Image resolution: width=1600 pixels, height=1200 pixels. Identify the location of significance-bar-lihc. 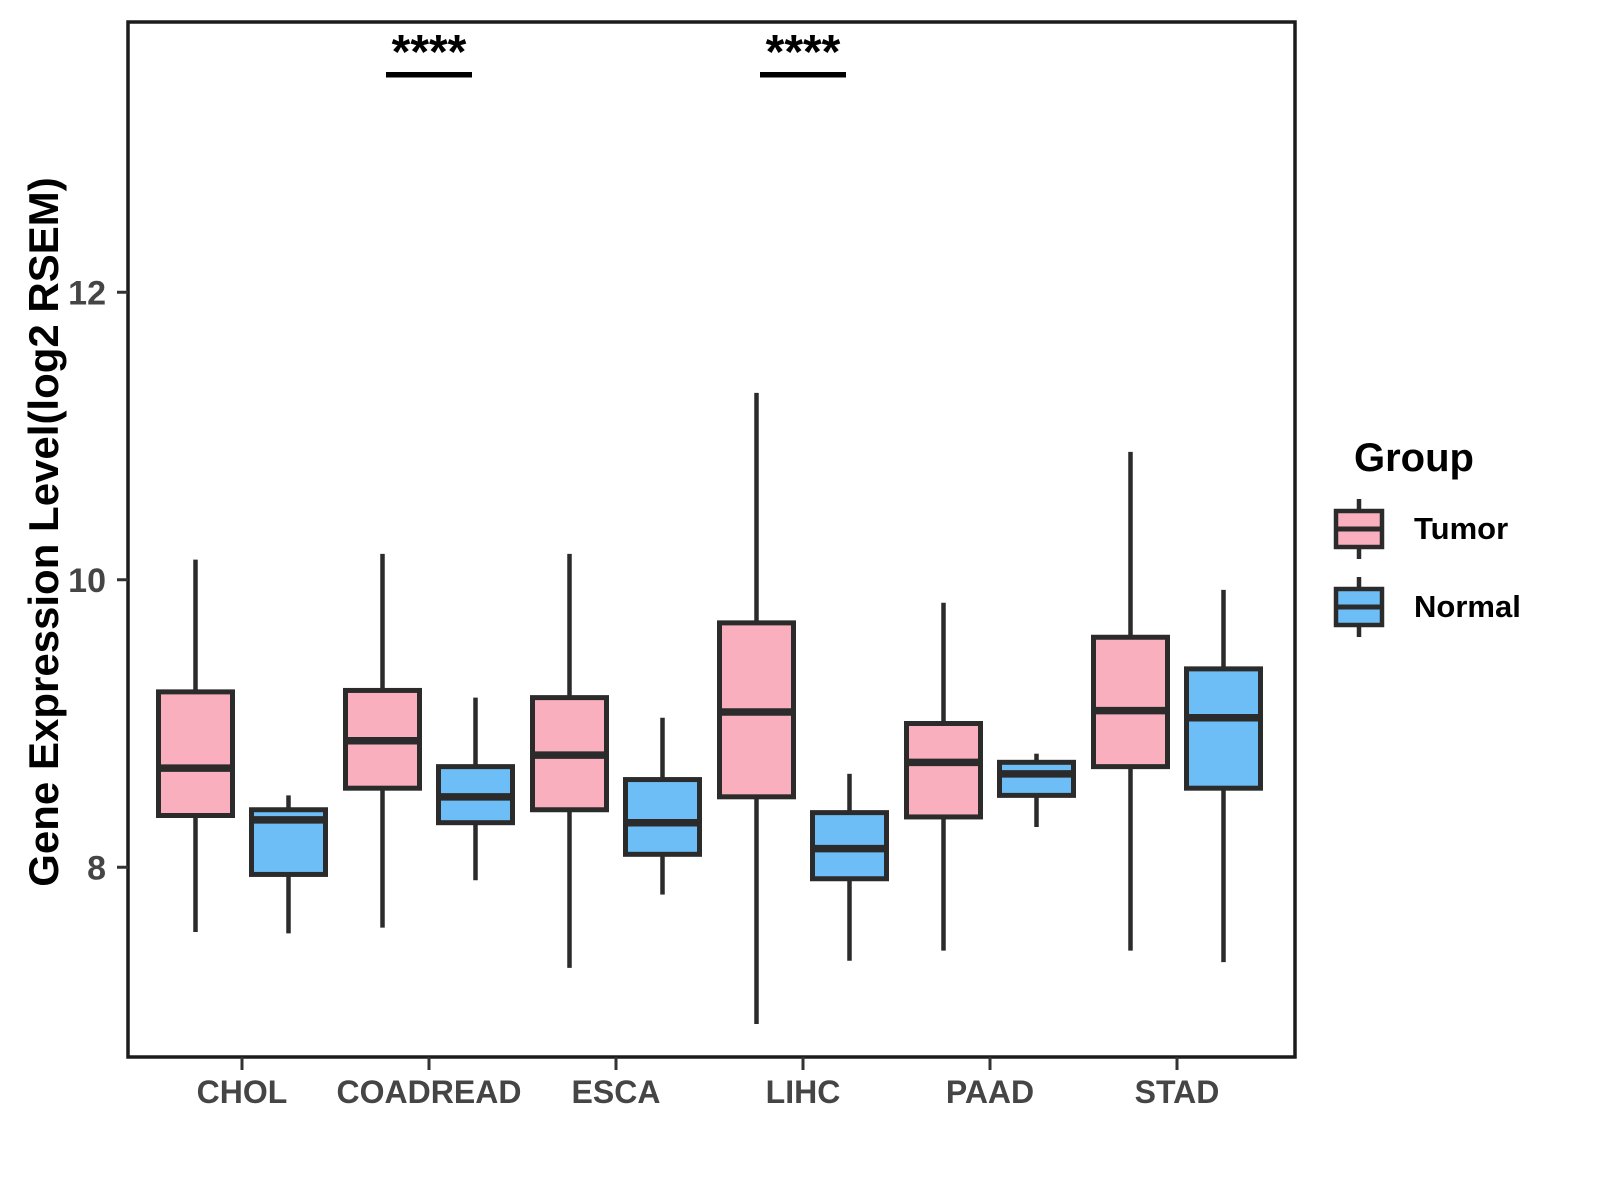
(803, 75).